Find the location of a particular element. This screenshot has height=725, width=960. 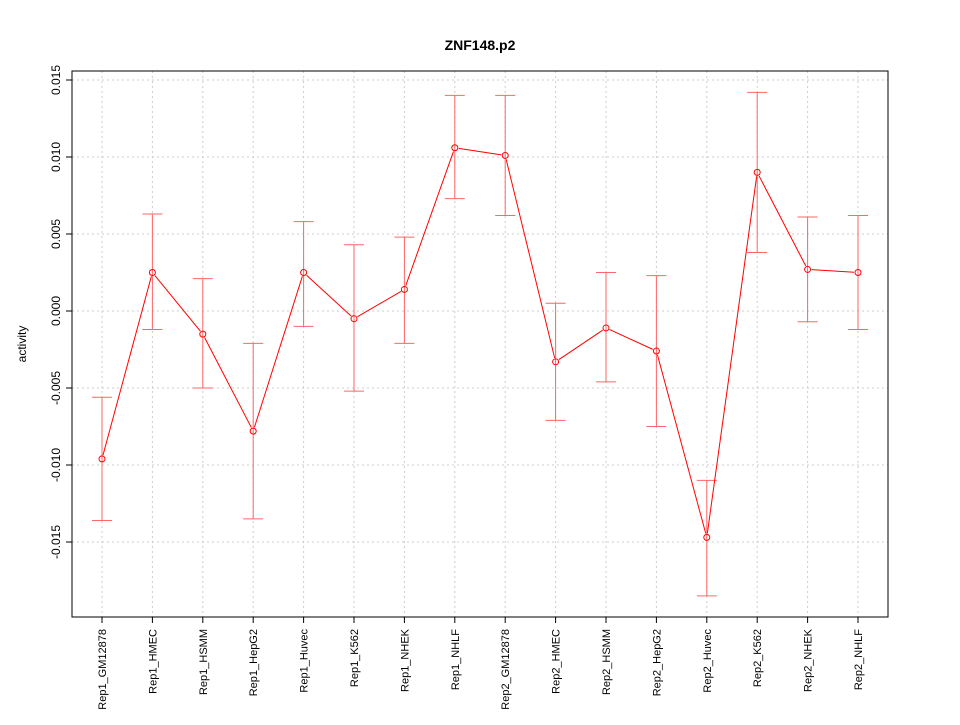

x-tick-label: Rep1_HepG2 is located at coordinates (254, 662).